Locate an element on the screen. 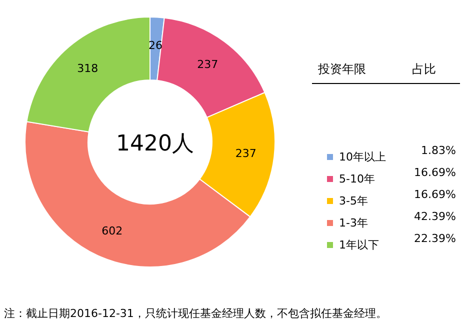 The width and height of the screenshot is (464, 332). text: 42.39% is located at coordinates (435, 216).